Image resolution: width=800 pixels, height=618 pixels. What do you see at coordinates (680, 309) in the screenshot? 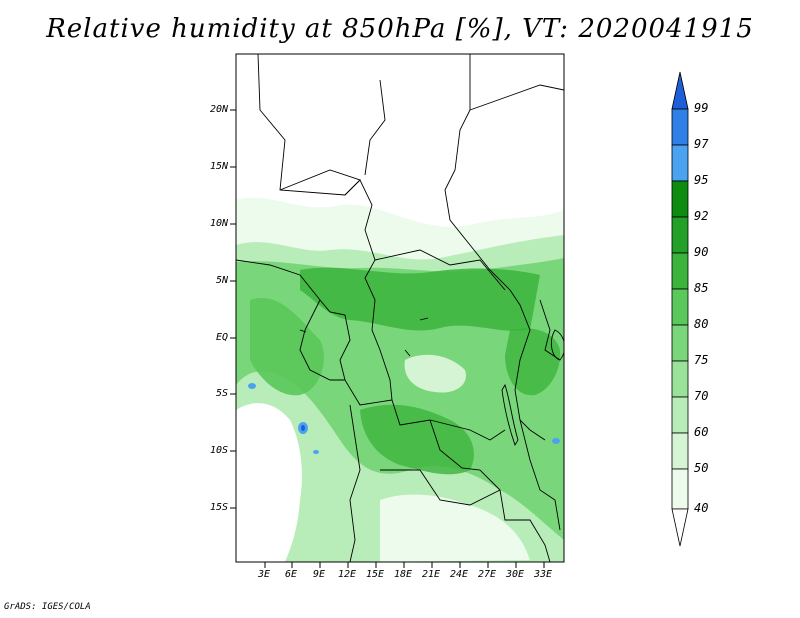
I see `colorbar` at bounding box center [680, 309].